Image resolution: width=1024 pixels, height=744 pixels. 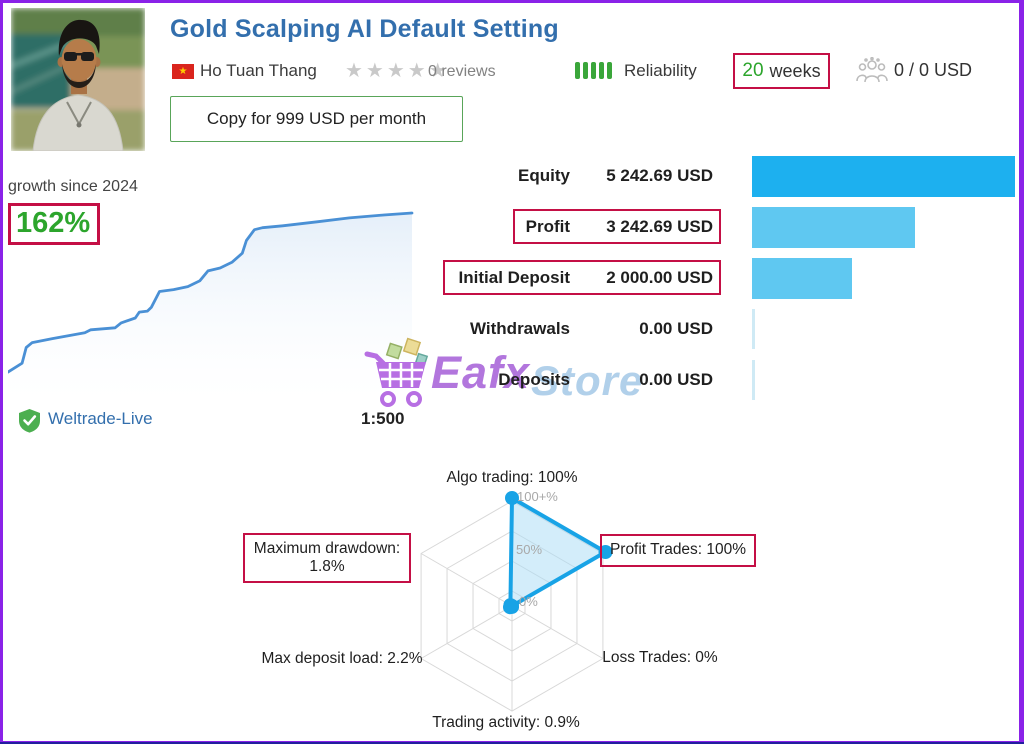 I want to click on radar-label-trading-activity: Trading activity: 0.9%, so click(x=506, y=722).